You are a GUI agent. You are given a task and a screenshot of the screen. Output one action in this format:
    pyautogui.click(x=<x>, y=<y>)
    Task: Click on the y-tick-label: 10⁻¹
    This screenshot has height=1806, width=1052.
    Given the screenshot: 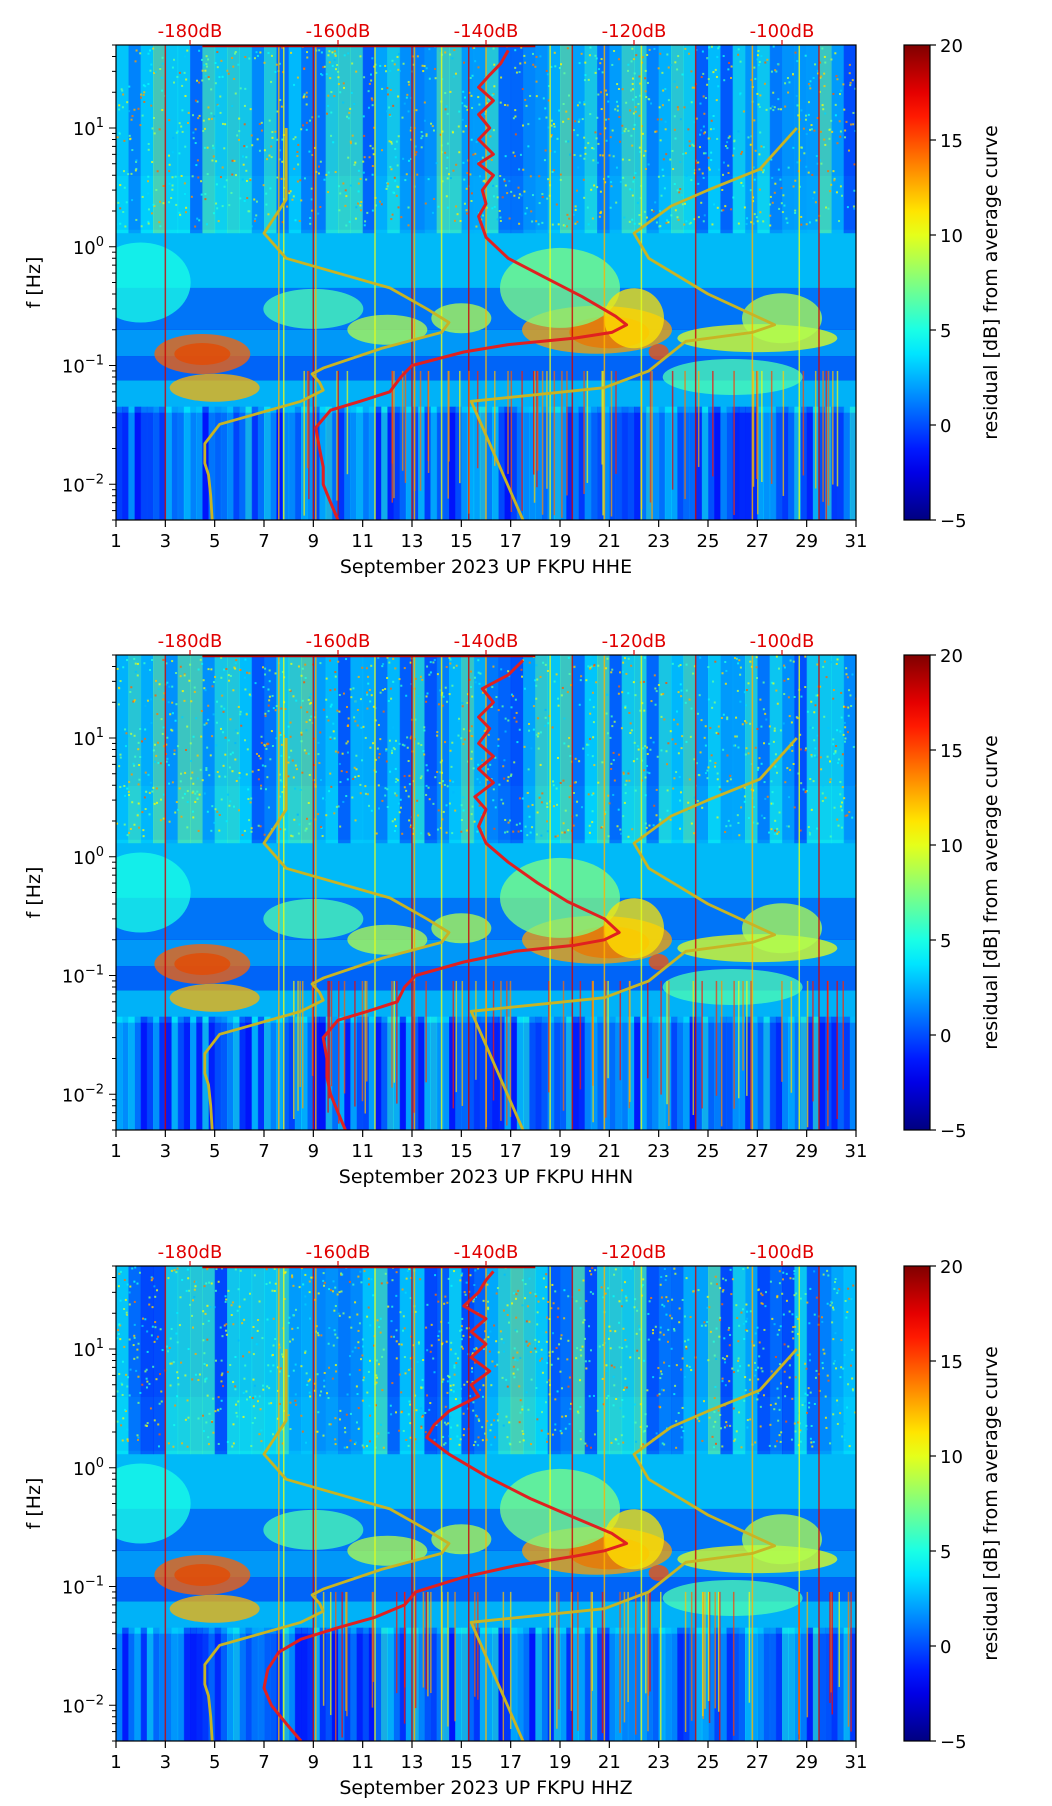 What is the action you would take?
    pyautogui.click(x=83, y=366)
    